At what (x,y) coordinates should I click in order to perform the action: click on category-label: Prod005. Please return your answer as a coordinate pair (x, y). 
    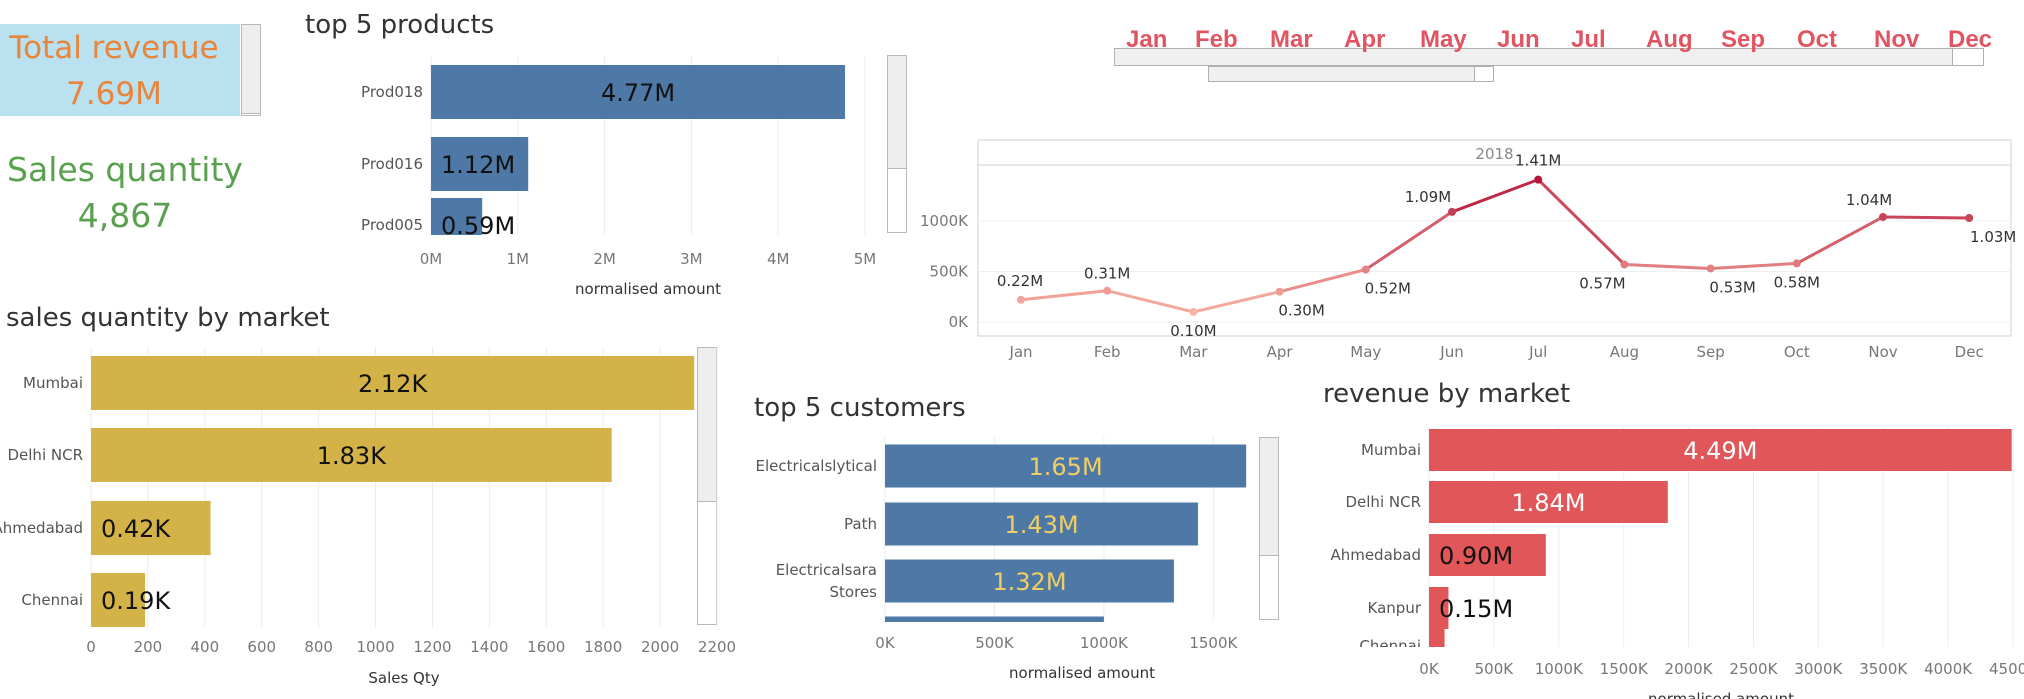
    Looking at the image, I should click on (392, 225).